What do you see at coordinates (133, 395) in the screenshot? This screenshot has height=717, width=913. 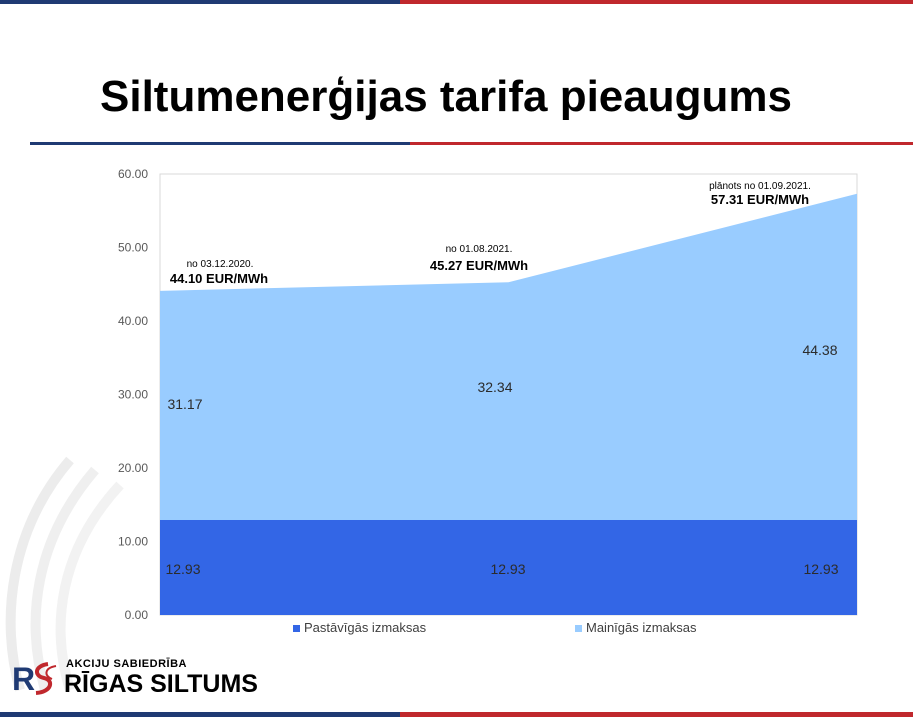 I see `y-tick-label: 30.00` at bounding box center [133, 395].